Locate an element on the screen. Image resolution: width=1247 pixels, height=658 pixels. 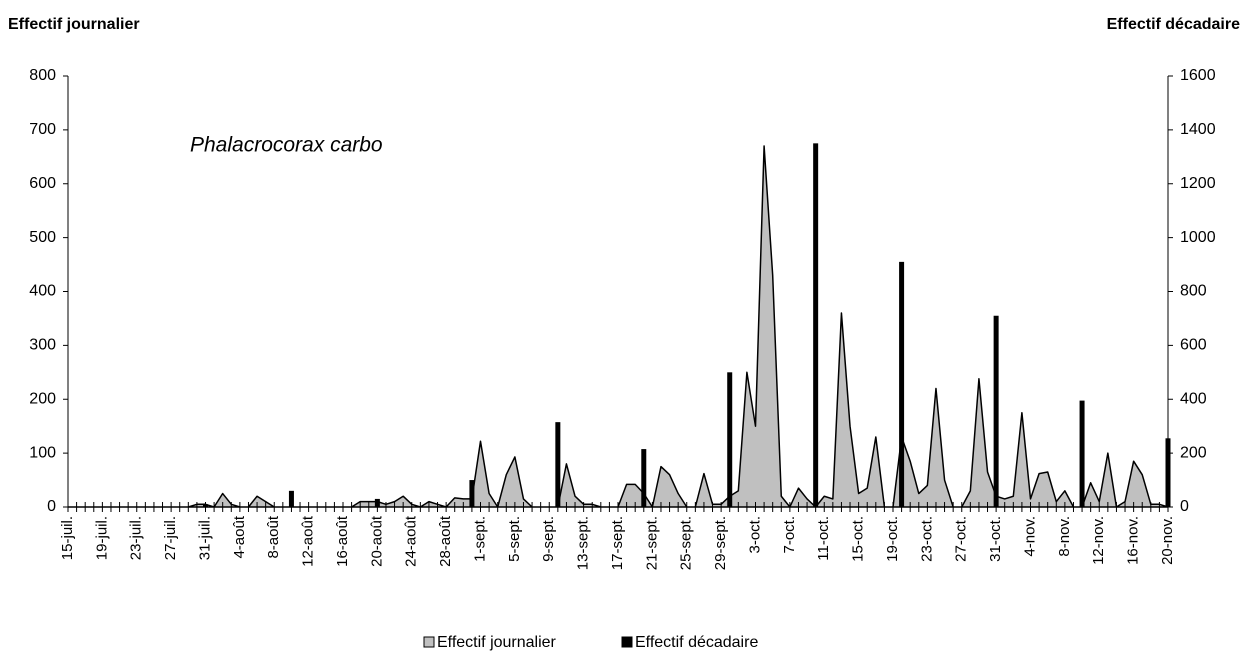
x-tick-label: 15-oct. is located at coordinates (858, 539).